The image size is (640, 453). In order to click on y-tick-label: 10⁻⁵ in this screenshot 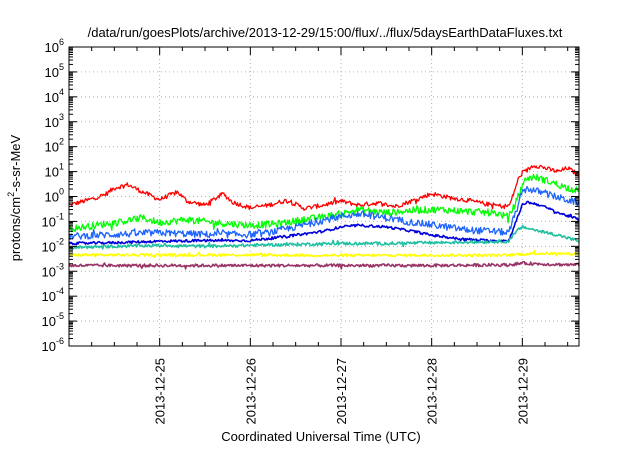, I will do `click(53, 320)`.